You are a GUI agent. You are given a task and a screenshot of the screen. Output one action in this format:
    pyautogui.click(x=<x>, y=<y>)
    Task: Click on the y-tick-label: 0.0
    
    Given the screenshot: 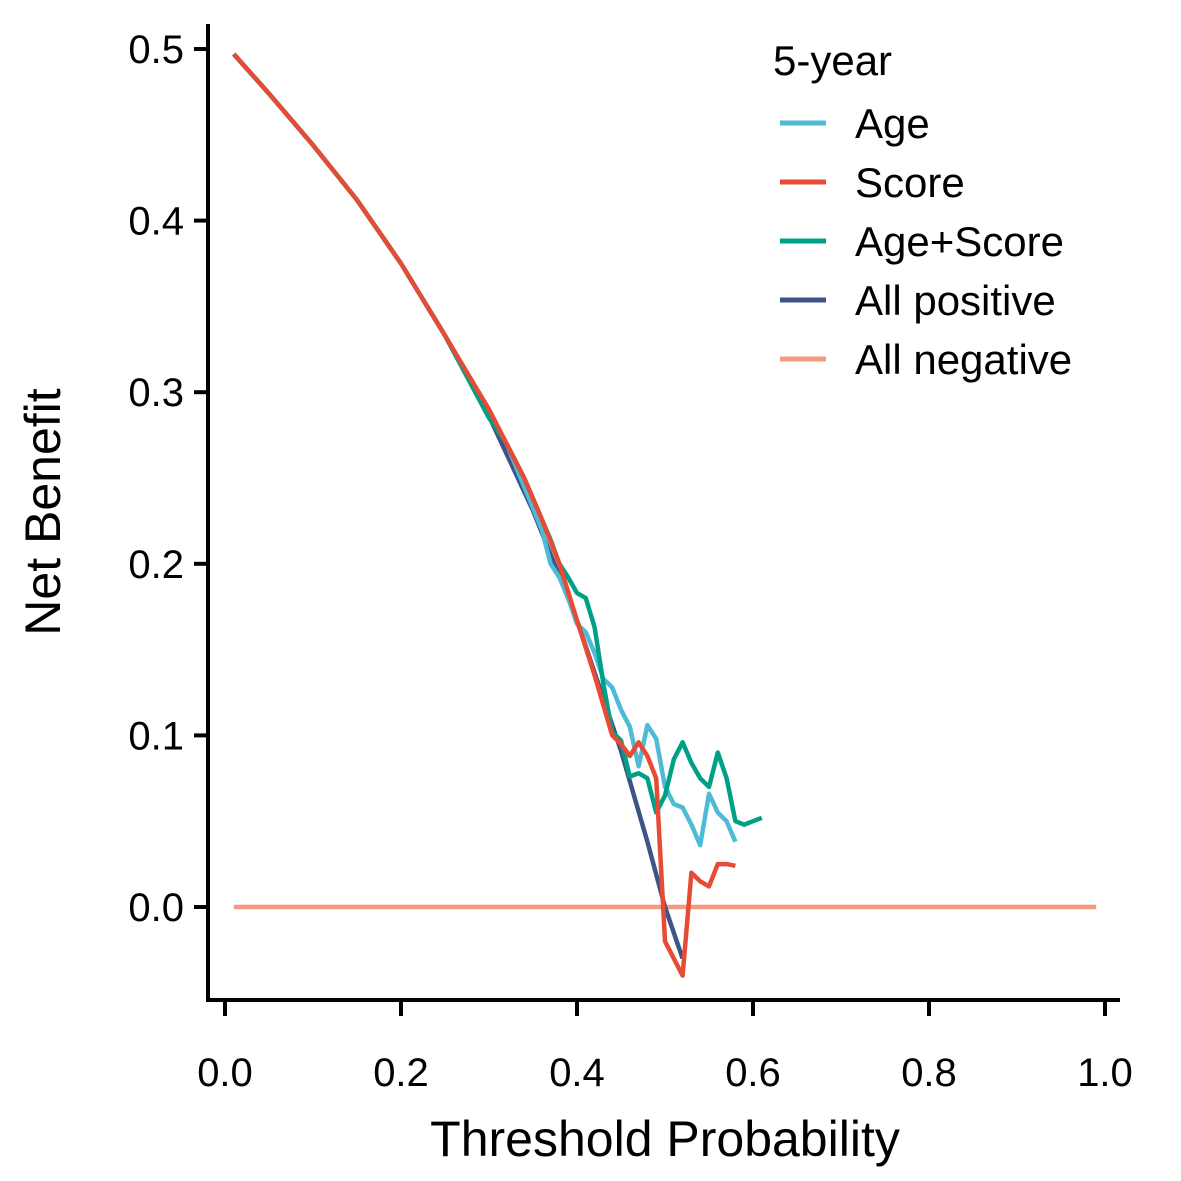 What is the action you would take?
    pyautogui.click(x=156, y=908)
    